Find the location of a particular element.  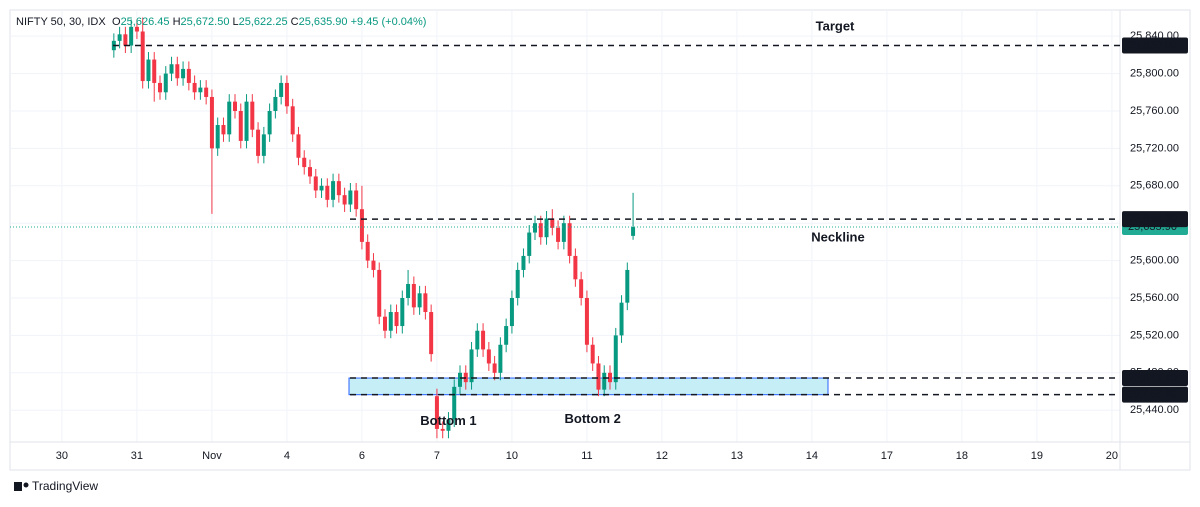

x-tick-label: 13 is located at coordinates (737, 456).